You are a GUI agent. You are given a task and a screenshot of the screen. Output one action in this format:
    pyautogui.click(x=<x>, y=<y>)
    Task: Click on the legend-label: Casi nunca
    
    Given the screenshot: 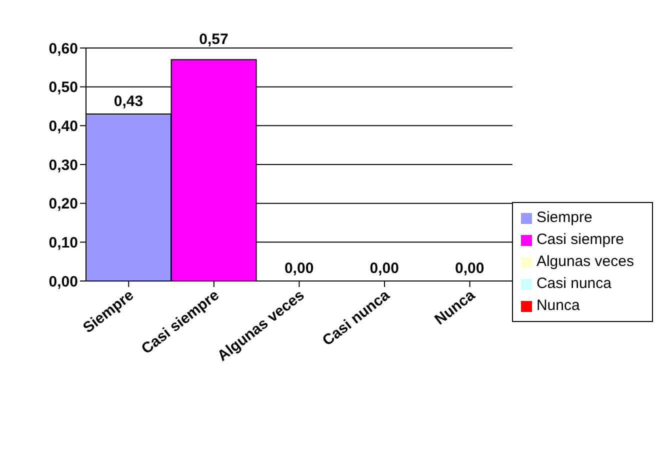 What is the action you would take?
    pyautogui.click(x=574, y=283)
    